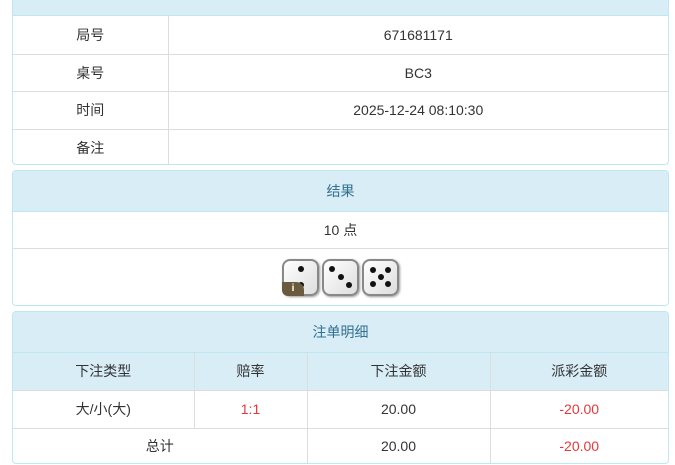  I want to click on odds: 1:1, so click(250, 409).